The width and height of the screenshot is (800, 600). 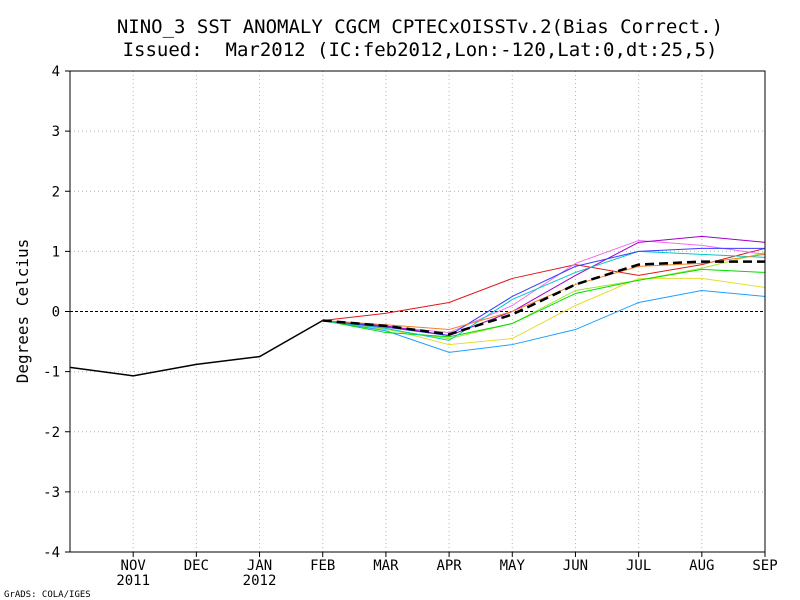 What do you see at coordinates (259, 566) in the screenshot?
I see `x-tick-label: JAN` at bounding box center [259, 566].